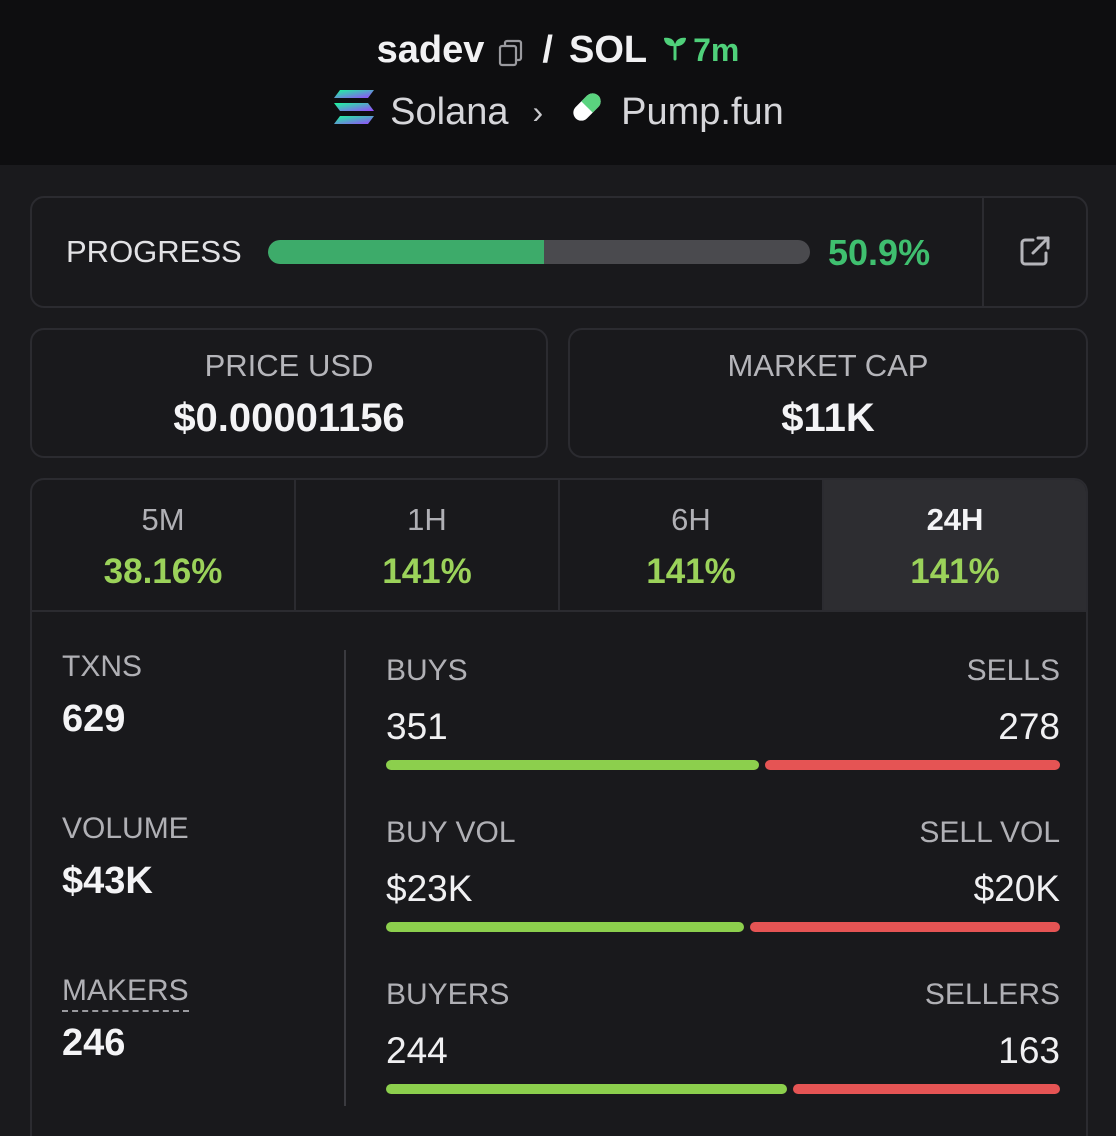 This screenshot has width=1116, height=1136. What do you see at coordinates (691, 519) in the screenshot?
I see `tab-label: 6H` at bounding box center [691, 519].